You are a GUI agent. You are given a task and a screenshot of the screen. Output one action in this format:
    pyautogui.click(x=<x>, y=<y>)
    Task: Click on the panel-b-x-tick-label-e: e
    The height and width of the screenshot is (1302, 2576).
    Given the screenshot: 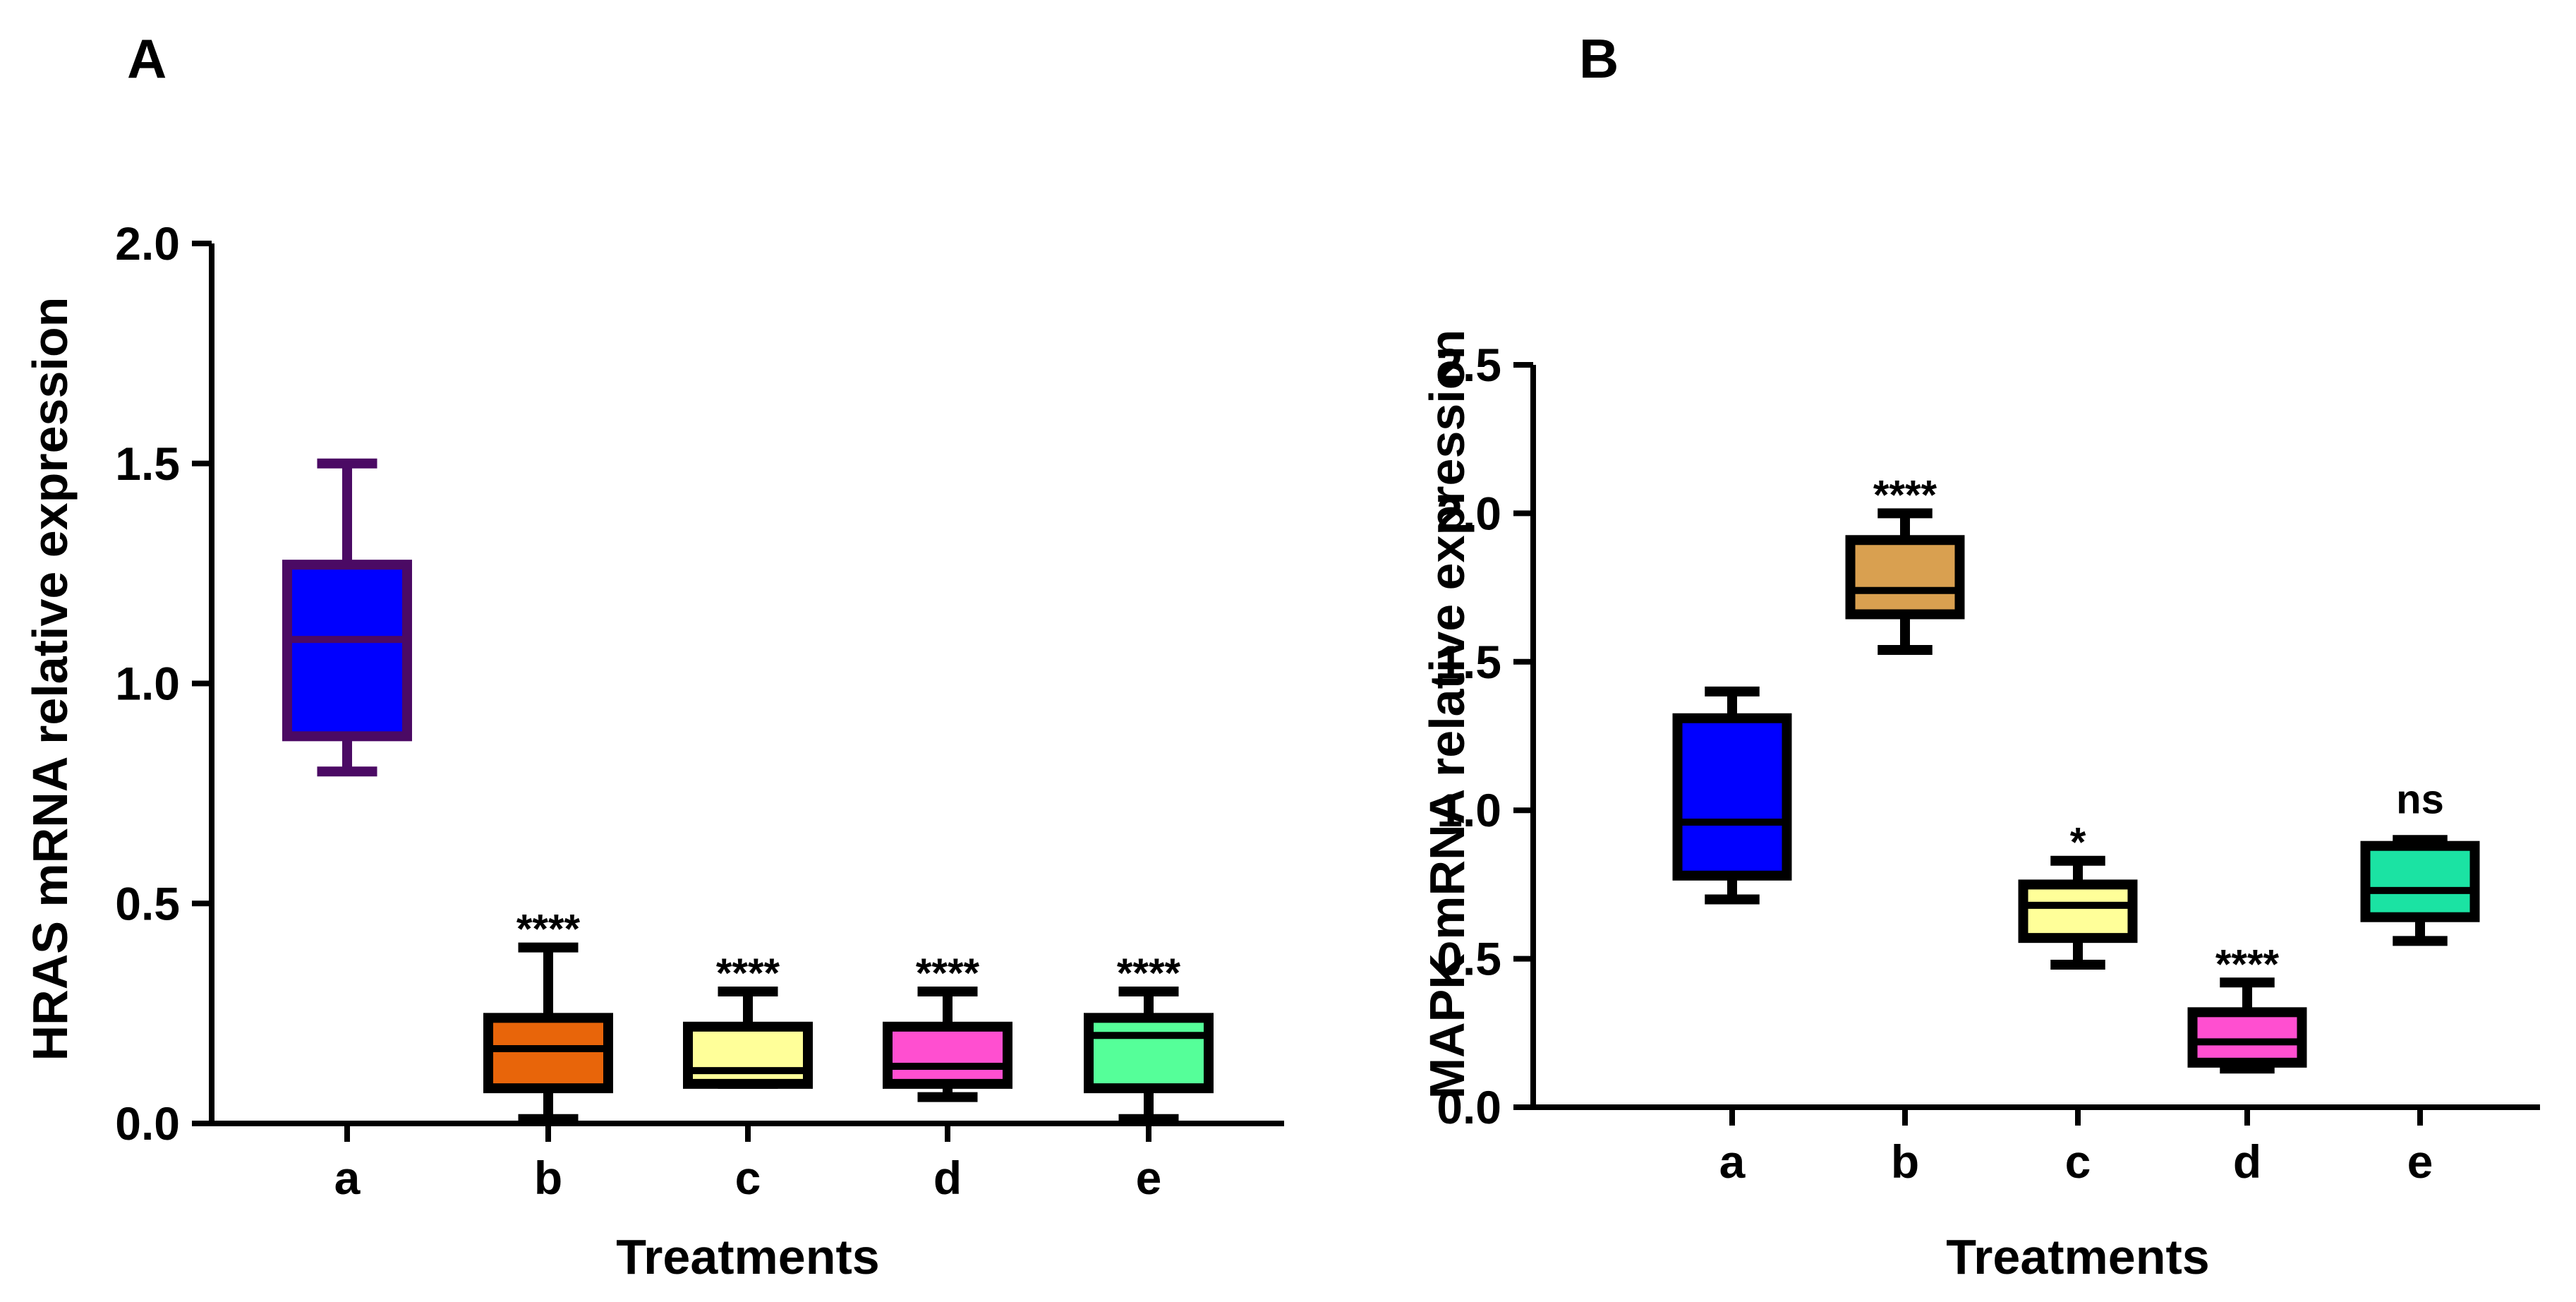 What is the action you would take?
    pyautogui.click(x=2420, y=1161)
    